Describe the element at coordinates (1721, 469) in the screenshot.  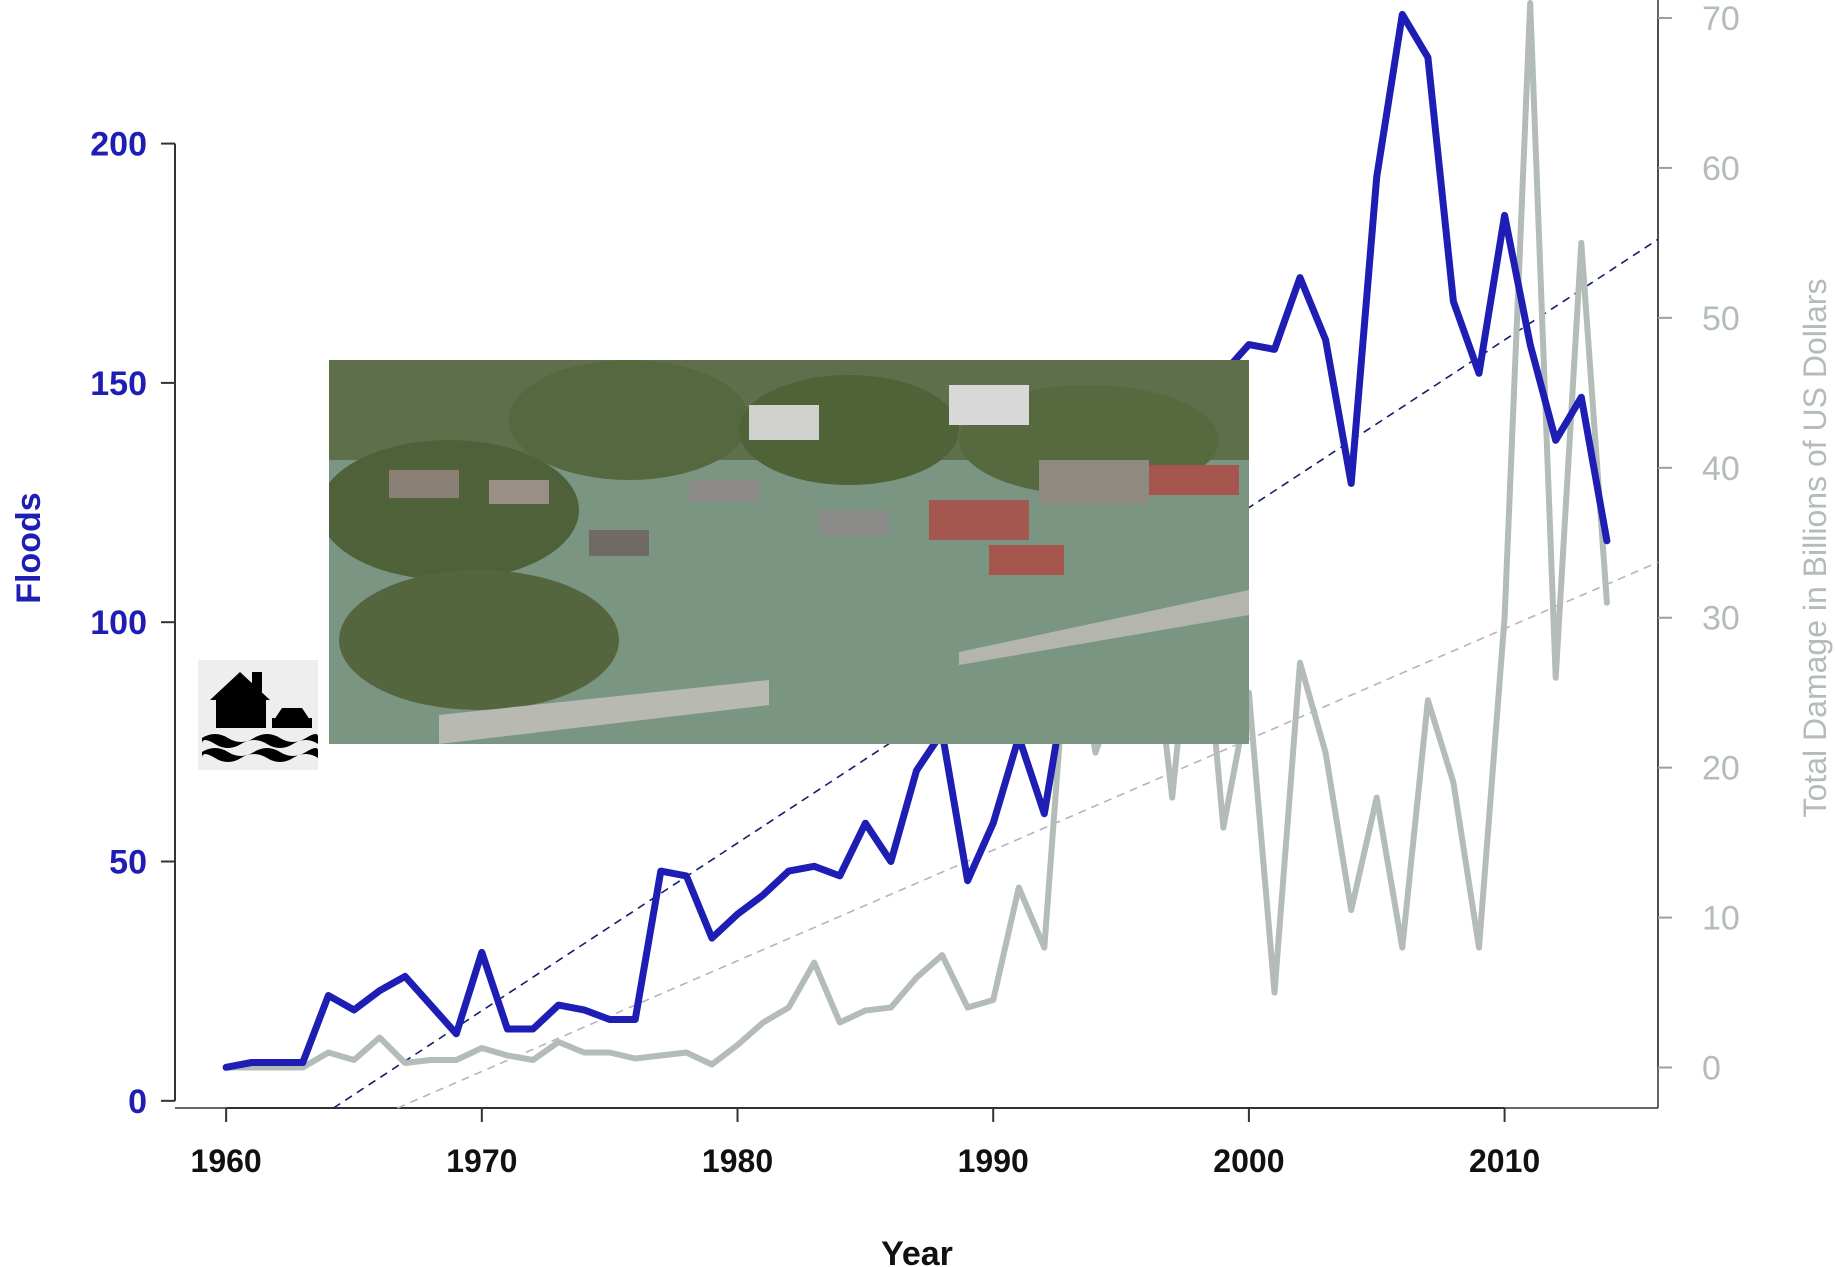
I see `y-right-tick-label: 40` at that location.